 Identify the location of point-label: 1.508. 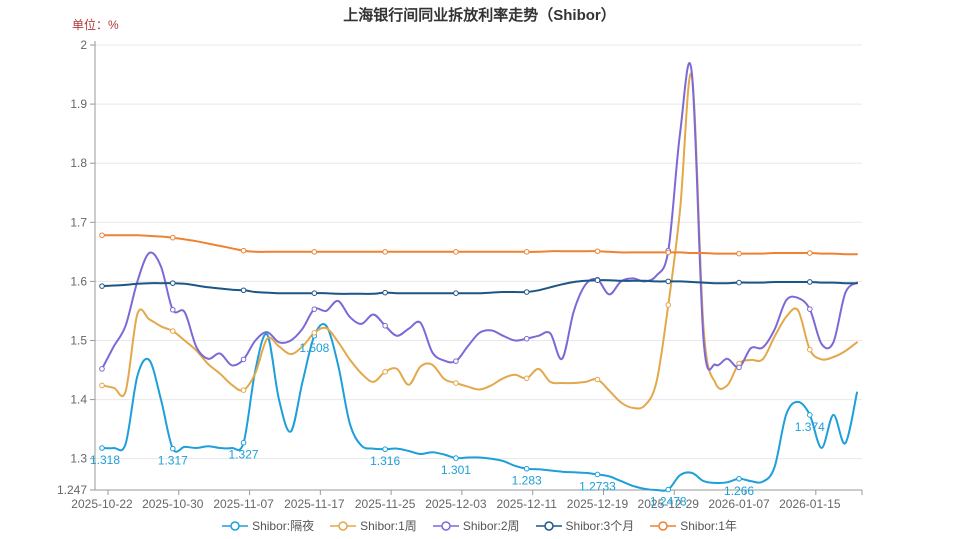
(314, 348).